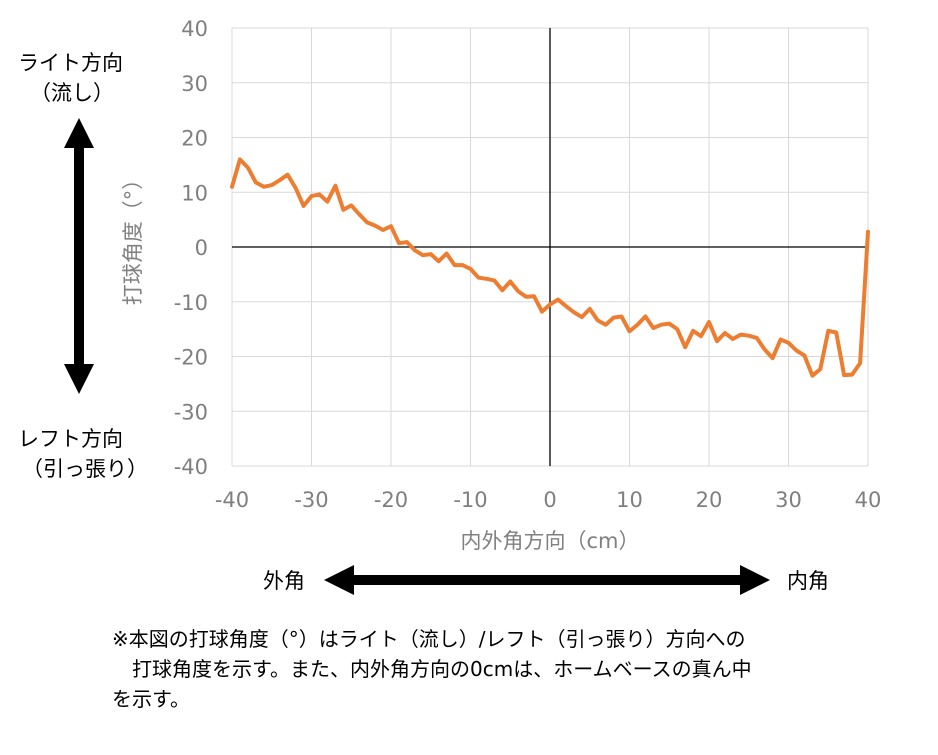 The image size is (938, 755). Describe the element at coordinates (391, 500) in the screenshot. I see `x-tick-label: -20` at that location.